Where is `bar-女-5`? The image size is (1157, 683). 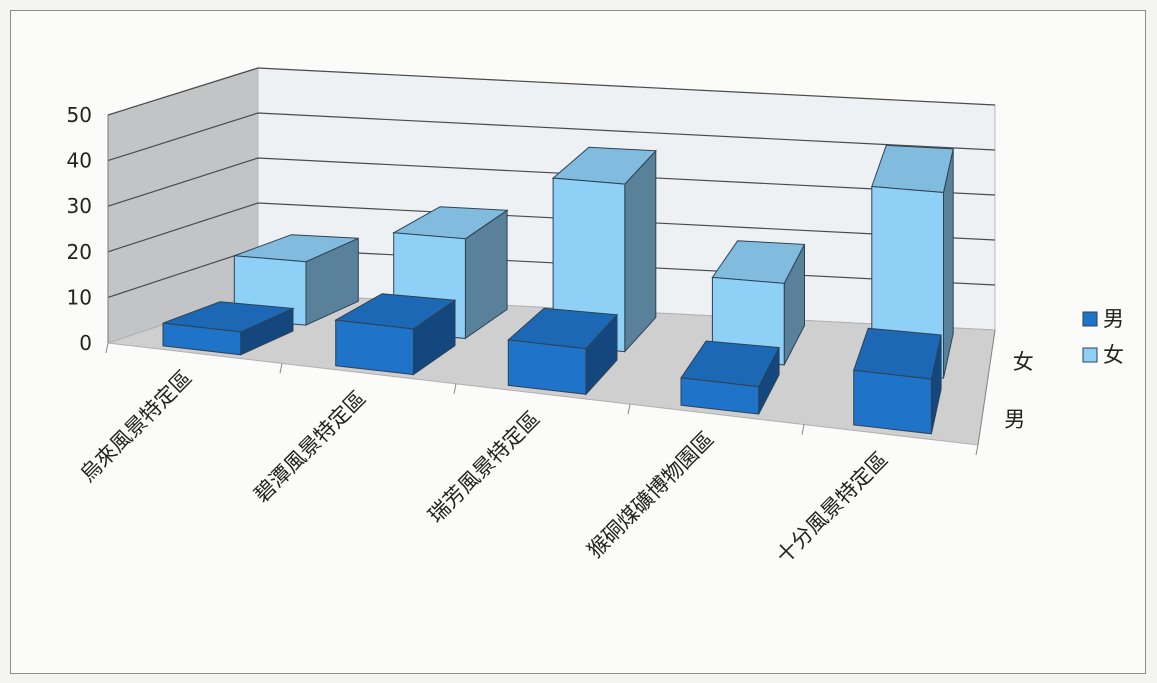
bar-女-5 is located at coordinates (912, 261).